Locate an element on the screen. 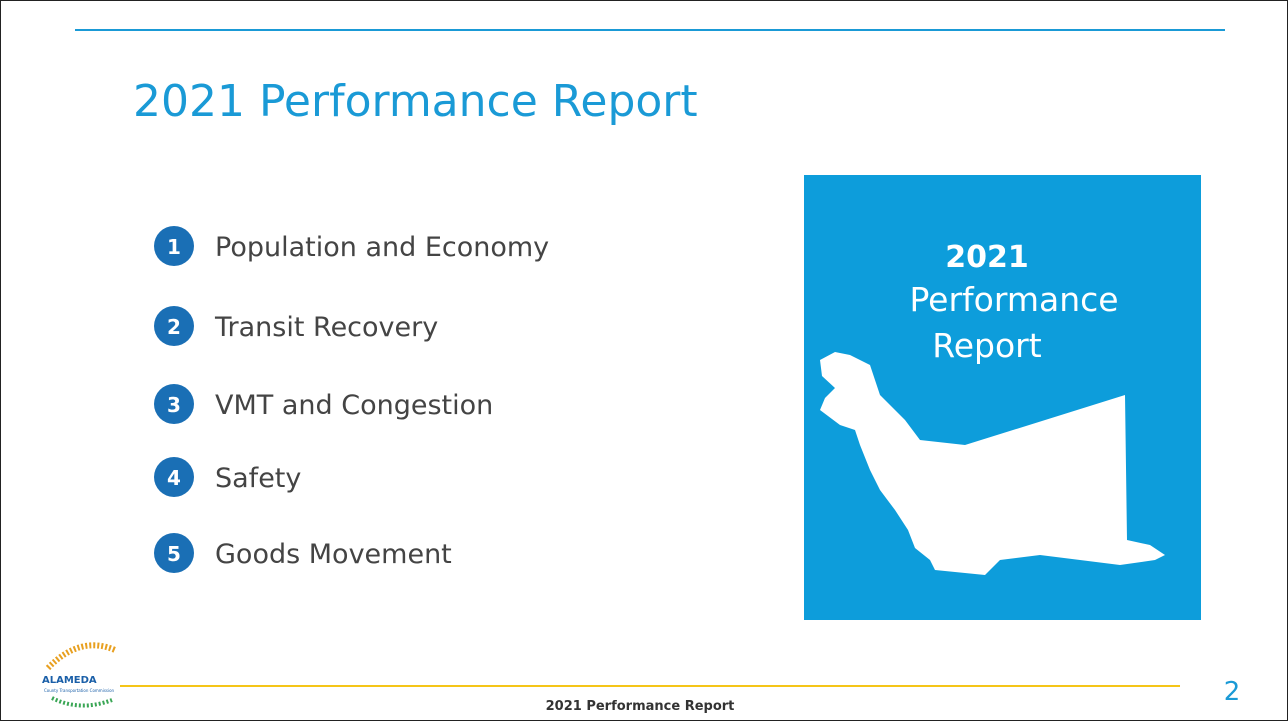  item-number: 1 is located at coordinates (174, 247).